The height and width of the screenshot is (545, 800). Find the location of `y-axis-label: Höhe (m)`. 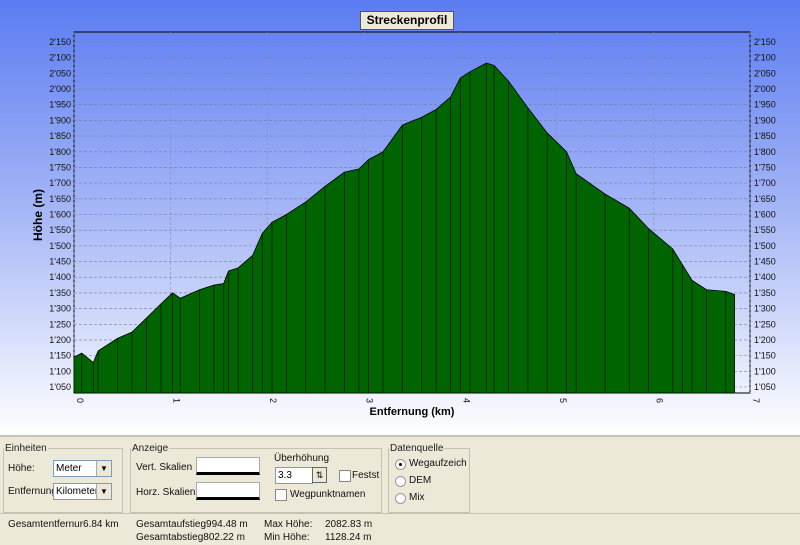

y-axis-label: Höhe (m) is located at coordinates (38, 215).